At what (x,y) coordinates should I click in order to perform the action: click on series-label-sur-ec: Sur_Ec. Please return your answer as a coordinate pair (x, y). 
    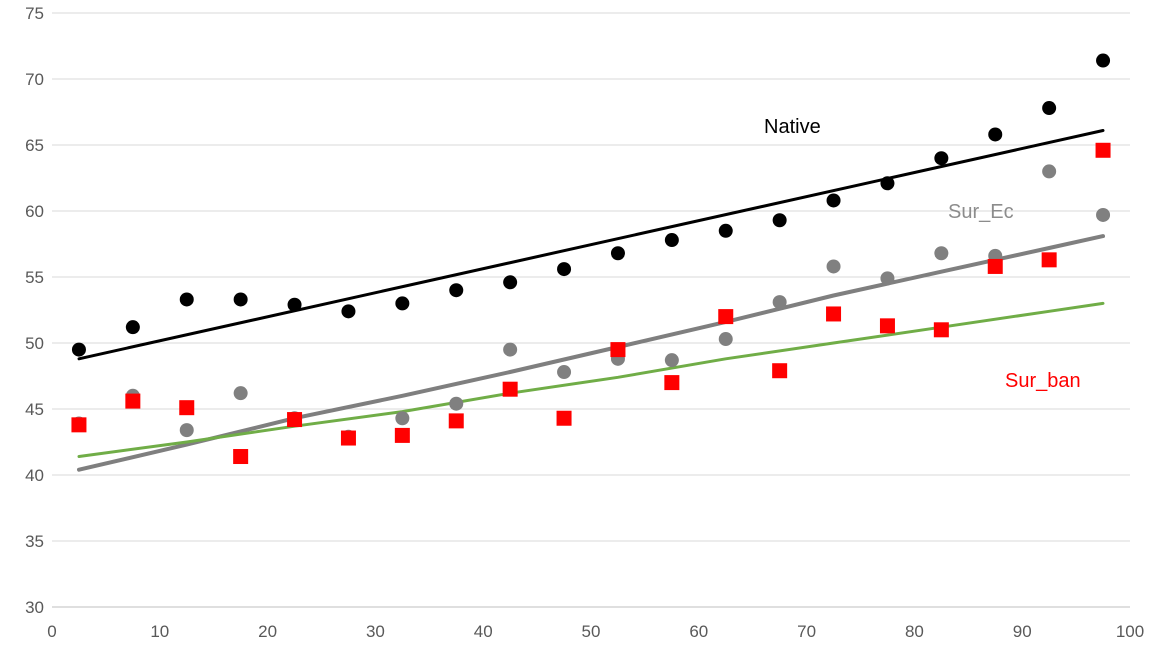
    Looking at the image, I should click on (981, 212).